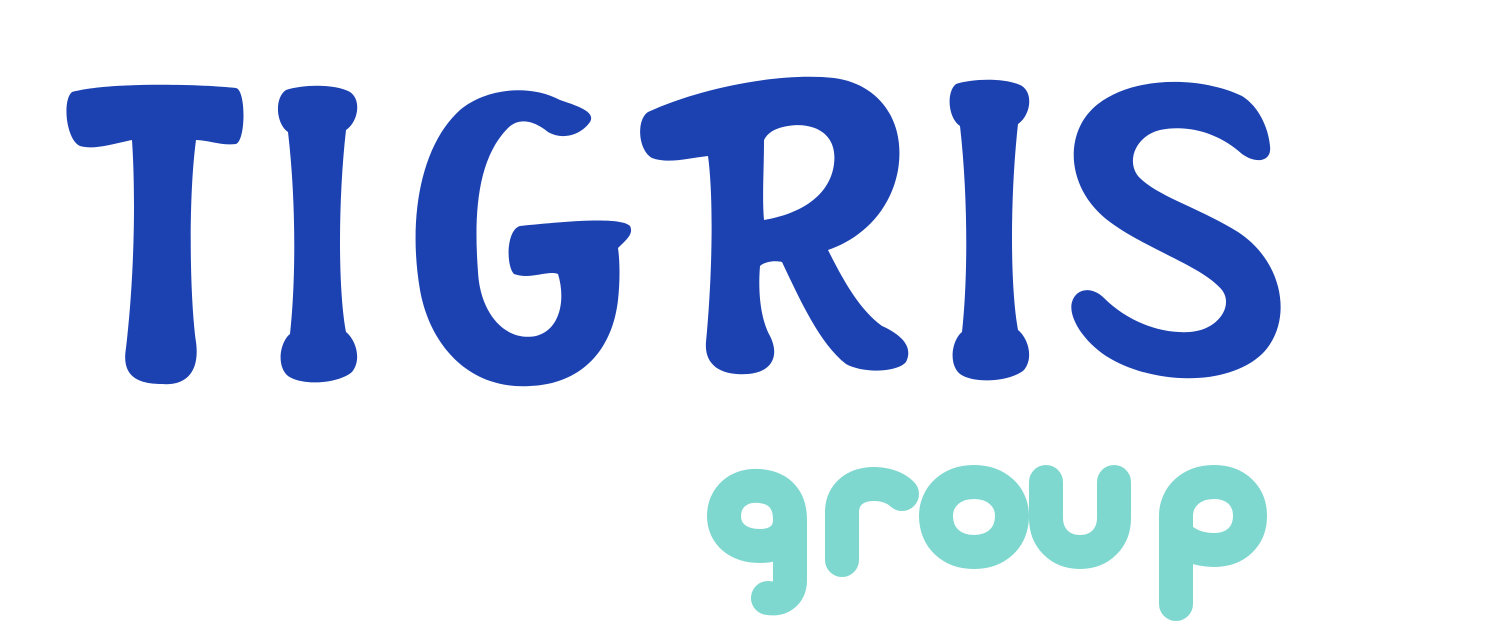 This screenshot has height=624, width=1488. I want to click on logo-letter-t, so click(155, 234).